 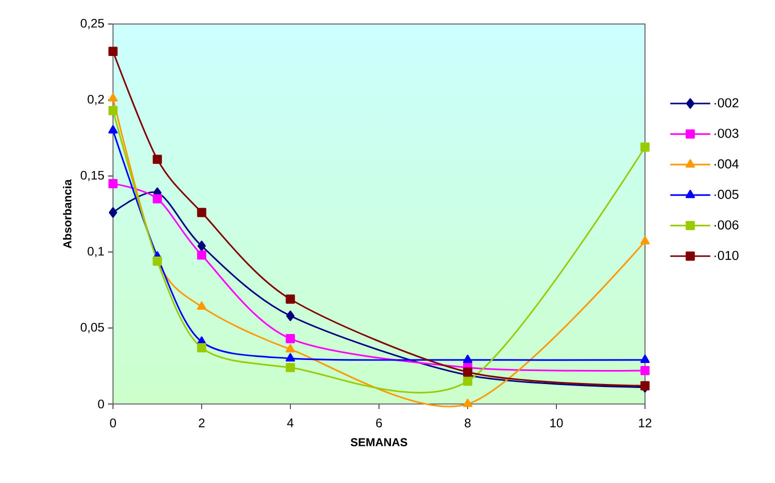 I want to click on y-tick-label: 0,15, so click(x=92, y=176).